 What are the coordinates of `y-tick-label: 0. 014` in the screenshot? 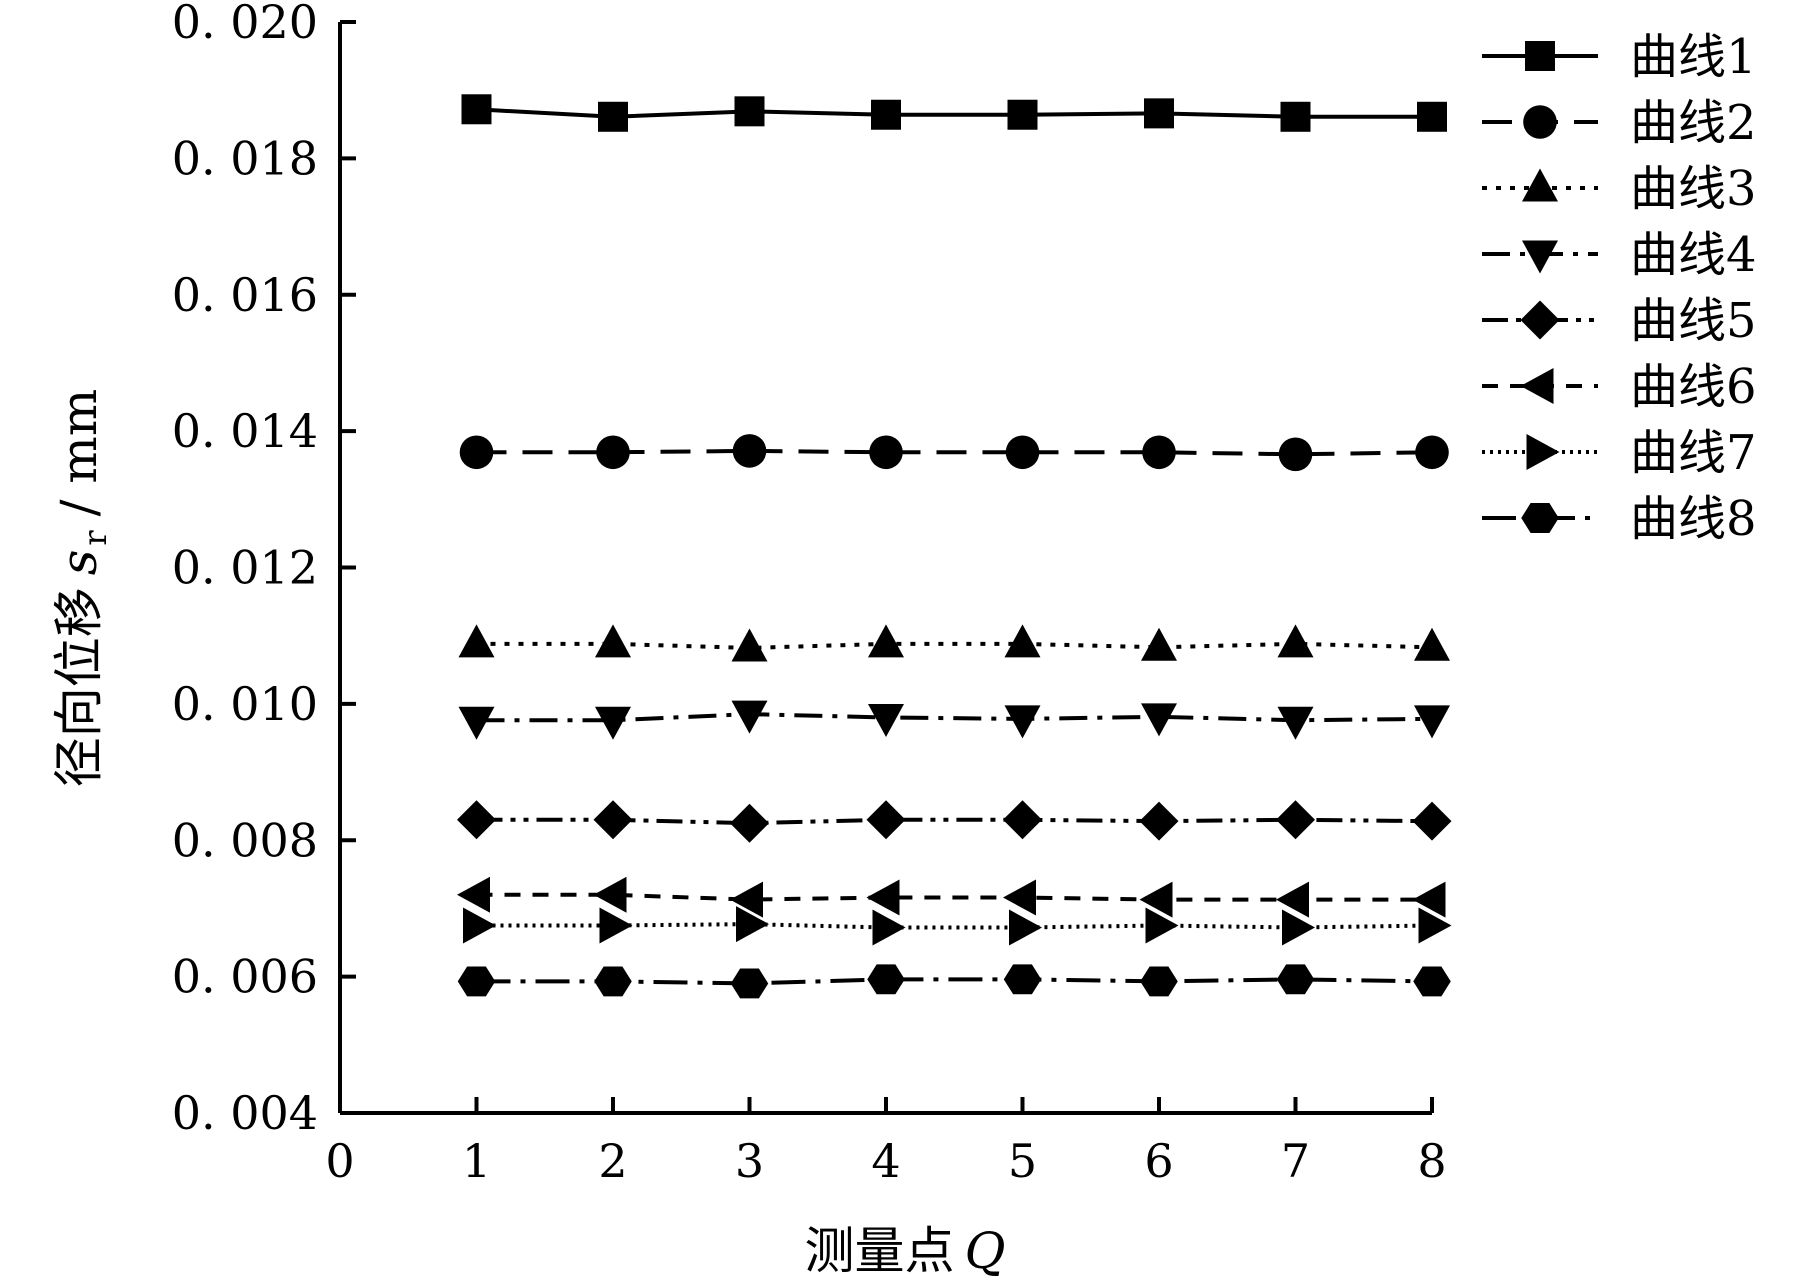 It's located at (245, 431).